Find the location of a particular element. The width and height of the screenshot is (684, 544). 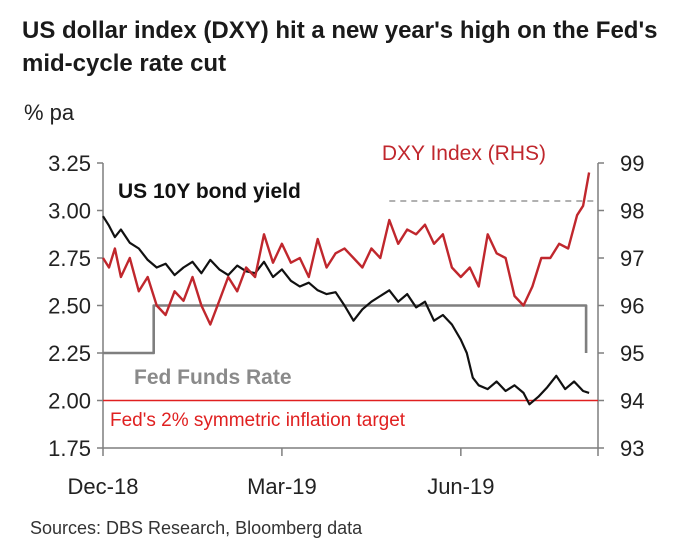

right-tick-label: 93 is located at coordinates (632, 448).